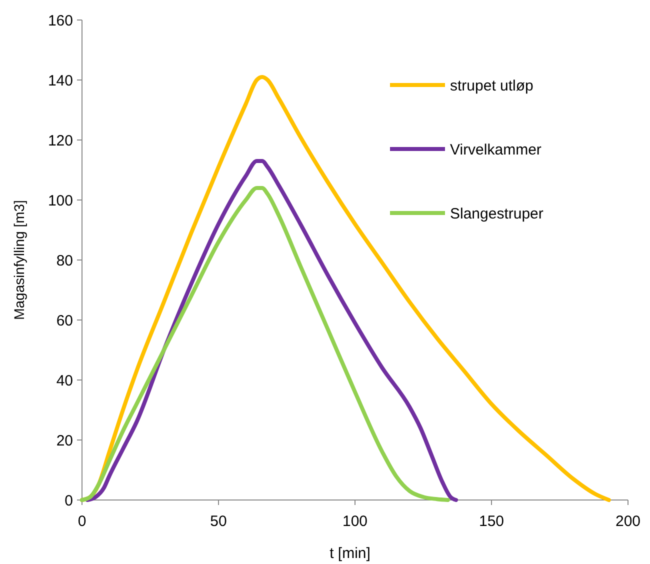 The height and width of the screenshot is (564, 650). I want to click on x-tick-label: 50, so click(218, 521).